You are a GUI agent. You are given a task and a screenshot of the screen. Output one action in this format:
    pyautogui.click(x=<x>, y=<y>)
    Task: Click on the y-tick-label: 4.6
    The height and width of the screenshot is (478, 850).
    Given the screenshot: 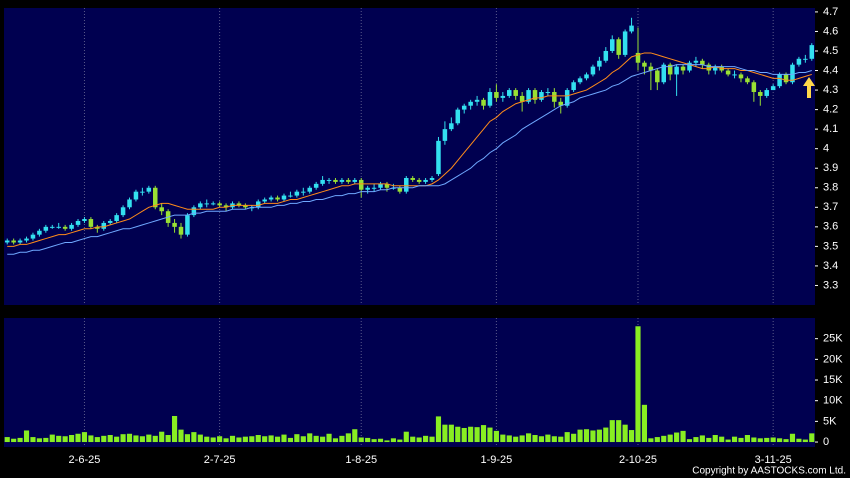 What is the action you would take?
    pyautogui.click(x=830, y=31)
    